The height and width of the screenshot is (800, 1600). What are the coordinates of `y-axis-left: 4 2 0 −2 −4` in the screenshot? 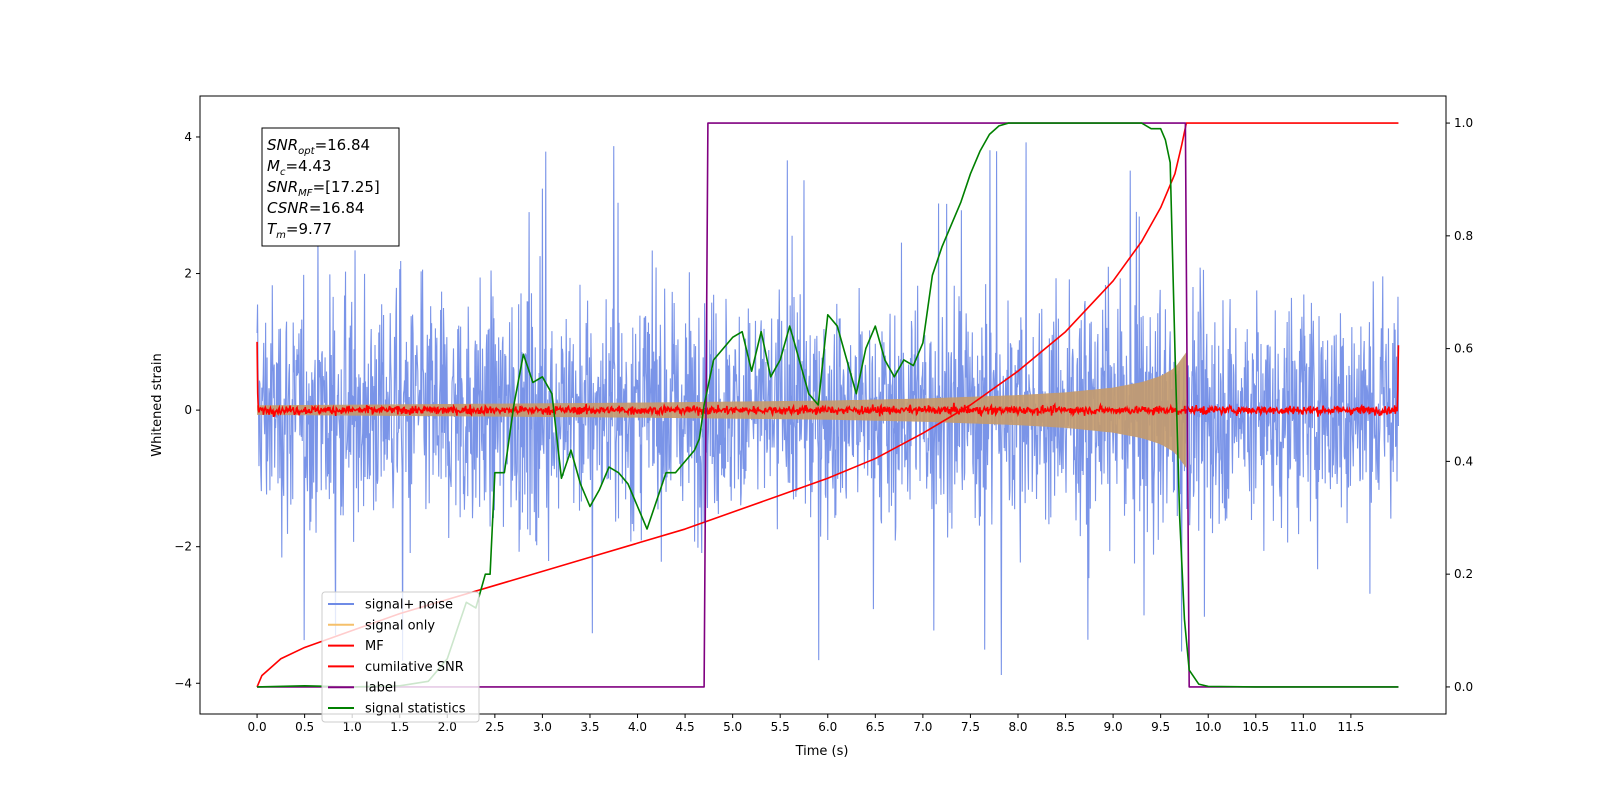 It's located at (187, 410).